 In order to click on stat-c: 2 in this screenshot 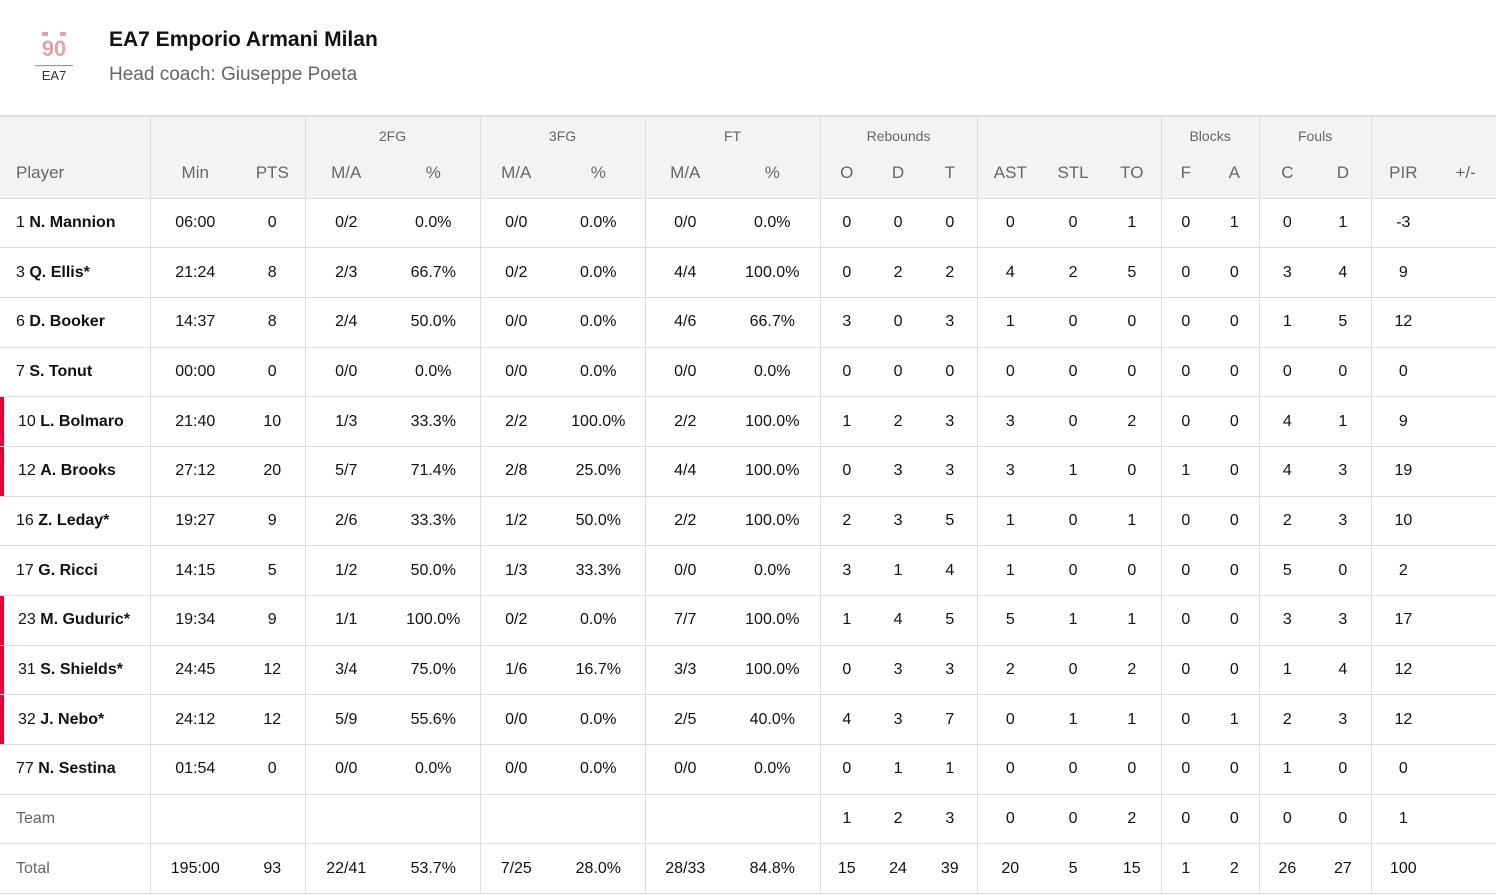, I will do `click(1287, 521)`.